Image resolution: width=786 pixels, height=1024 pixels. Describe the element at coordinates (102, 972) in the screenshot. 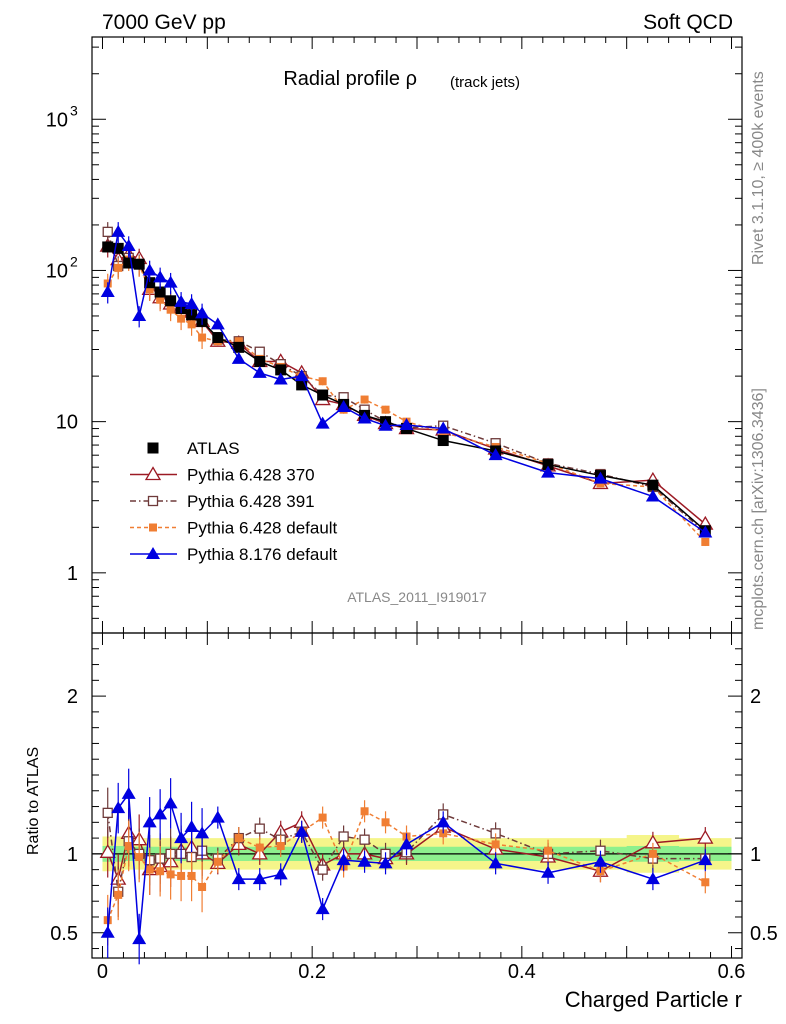

I see `x-tick-label: 0` at that location.